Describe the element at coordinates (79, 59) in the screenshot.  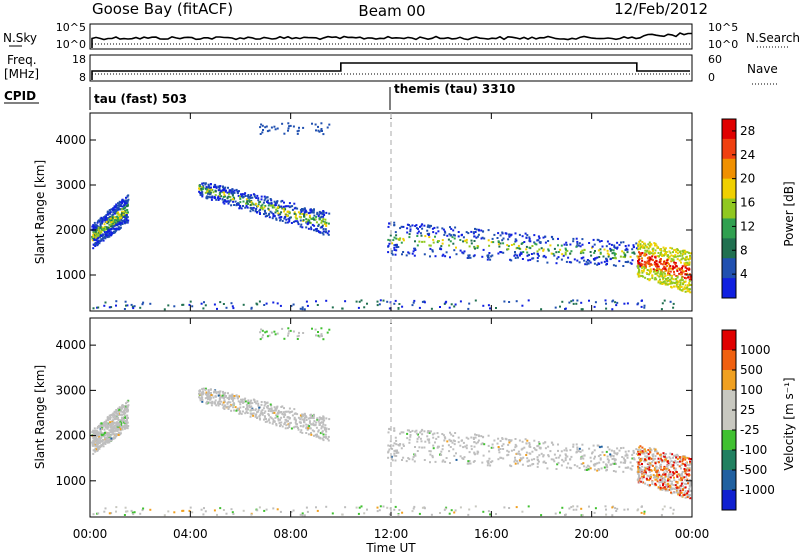
I see `freq-left-tick-top: 18` at that location.